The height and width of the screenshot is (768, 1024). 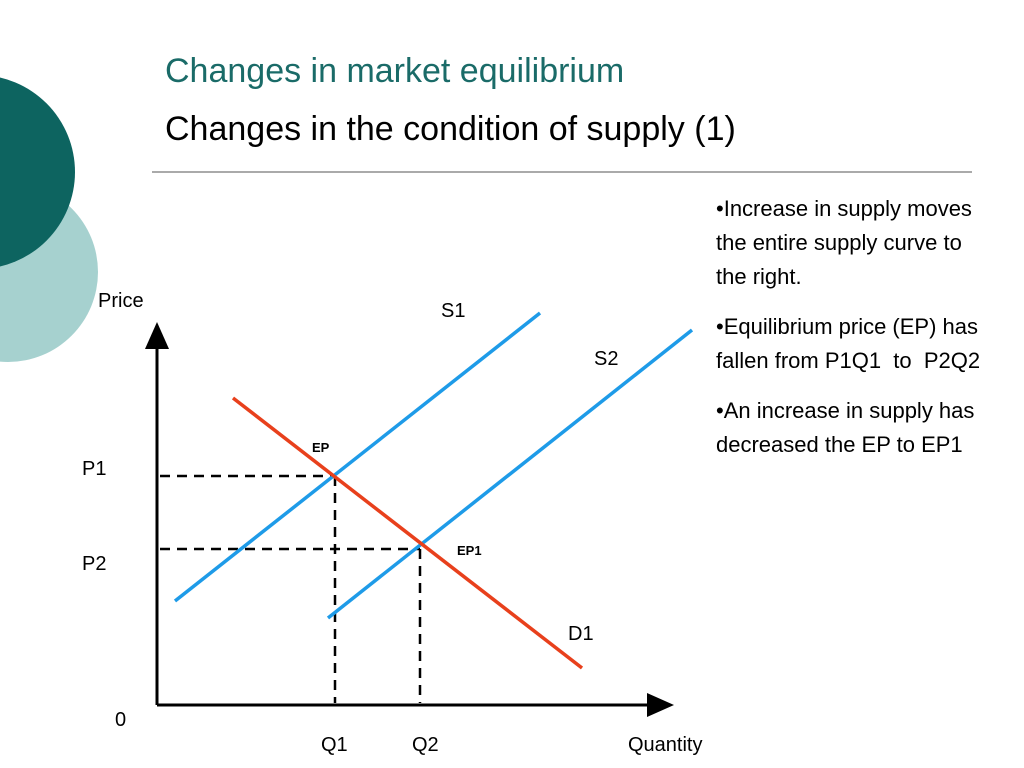 I want to click on origin-label: 0, so click(x=120, y=720).